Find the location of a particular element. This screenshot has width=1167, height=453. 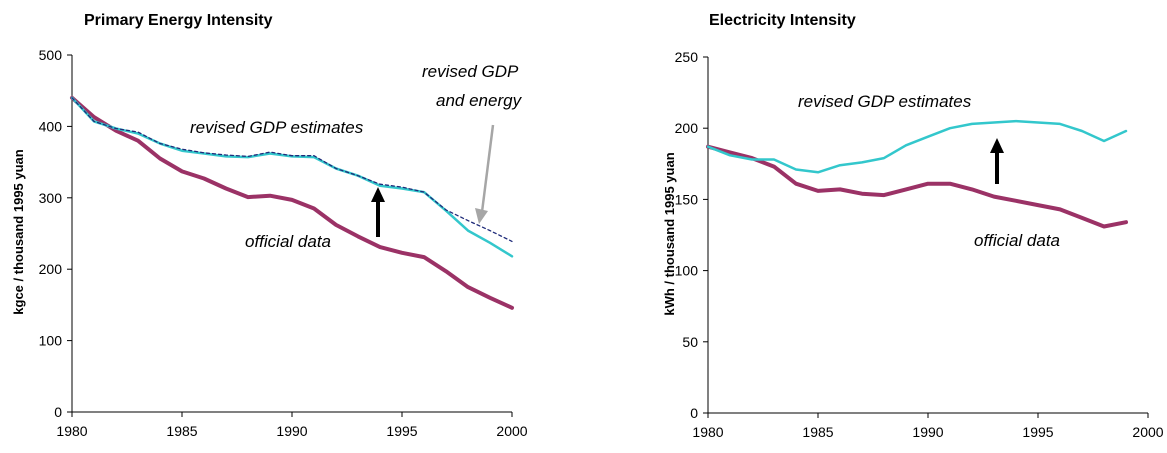

grey-arrow-head is located at coordinates (481, 216).